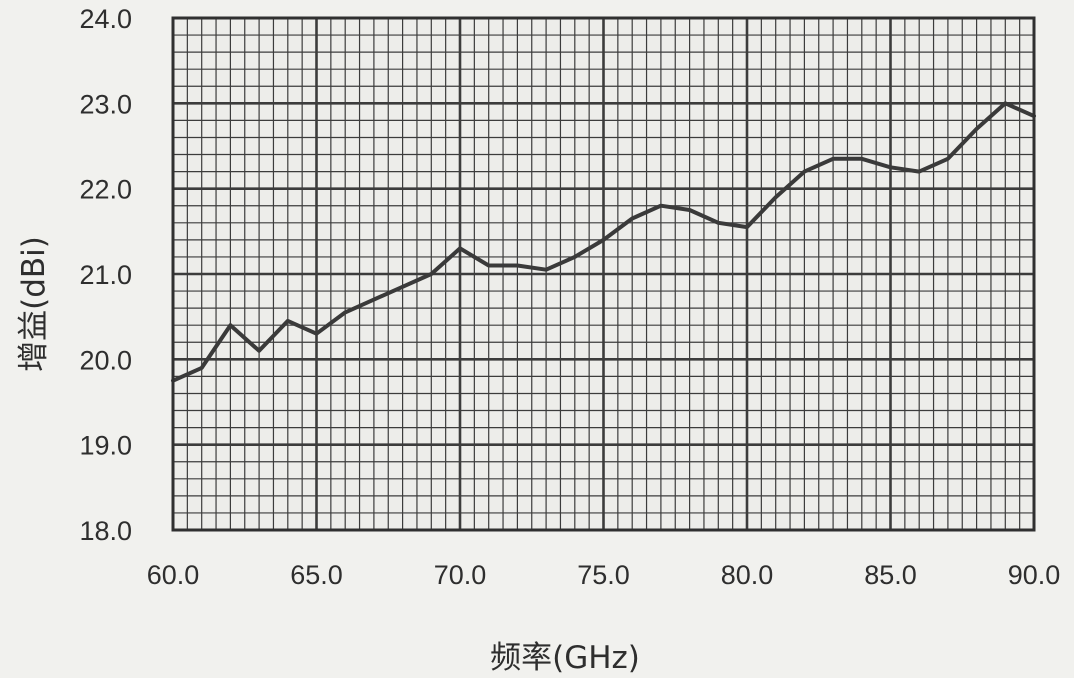 The height and width of the screenshot is (678, 1074). What do you see at coordinates (565, 658) in the screenshot?
I see `x-axis-label: 频率(GHz)` at bounding box center [565, 658].